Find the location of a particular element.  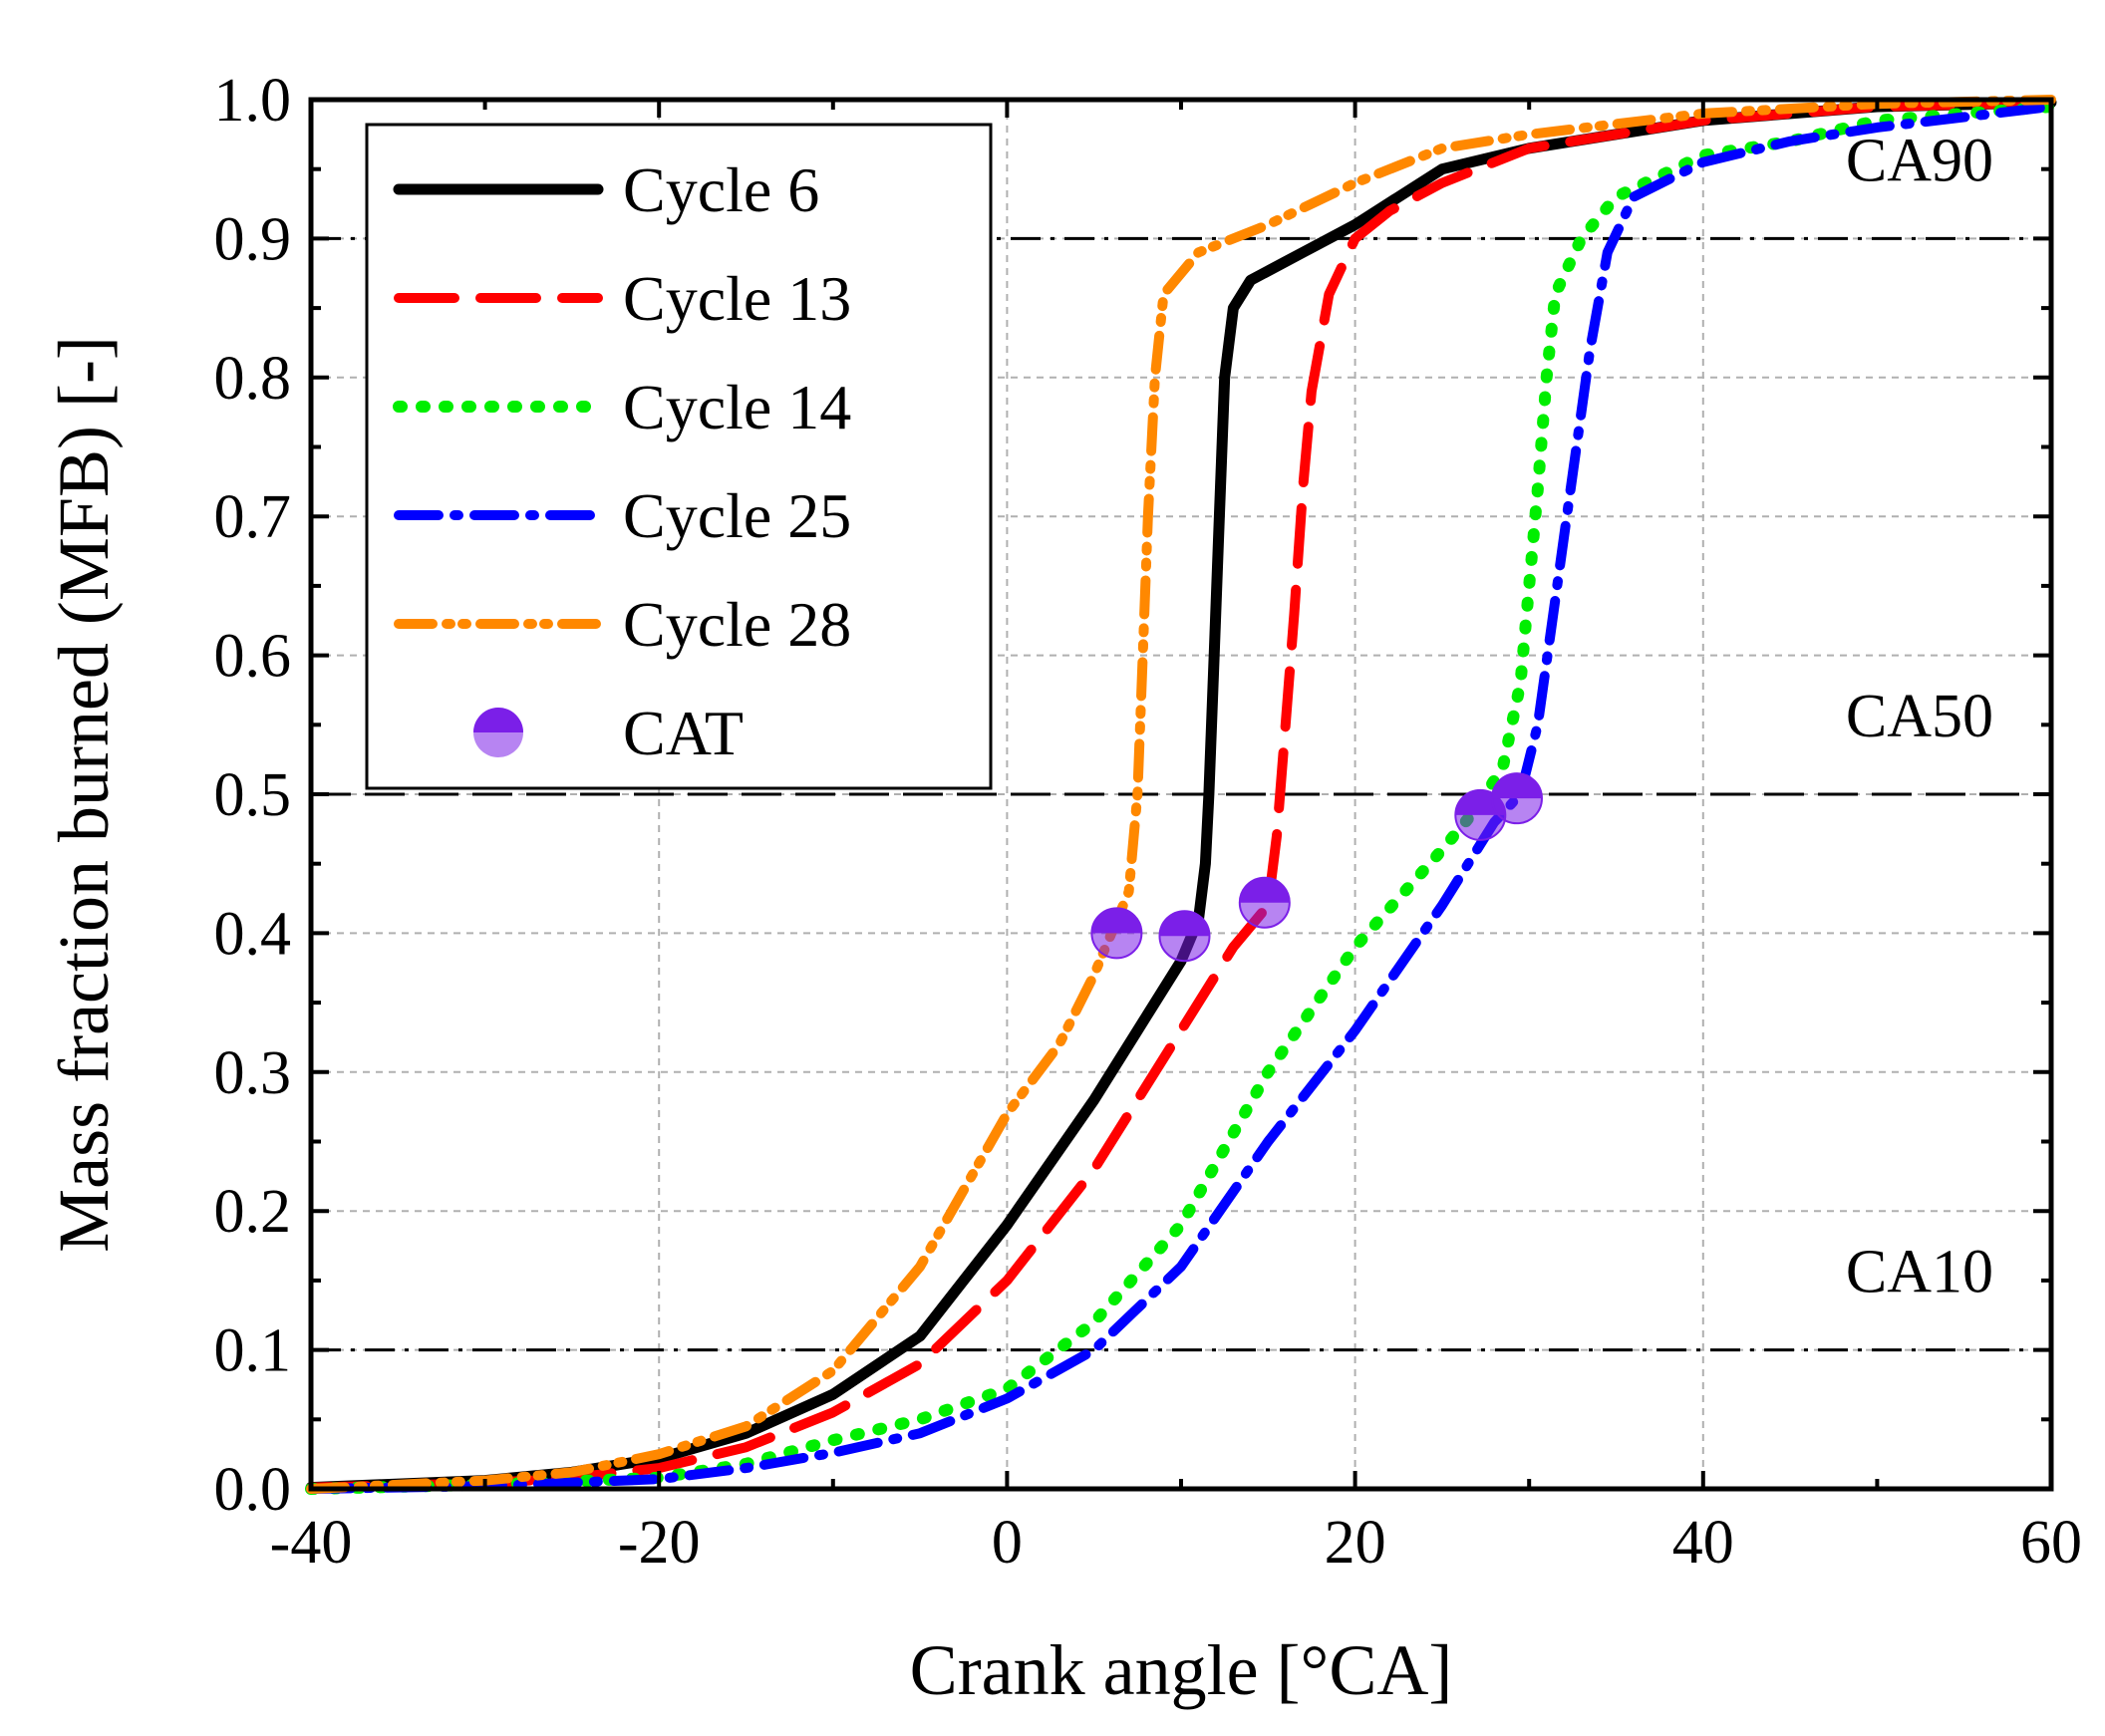

legend-box is located at coordinates (679, 456).